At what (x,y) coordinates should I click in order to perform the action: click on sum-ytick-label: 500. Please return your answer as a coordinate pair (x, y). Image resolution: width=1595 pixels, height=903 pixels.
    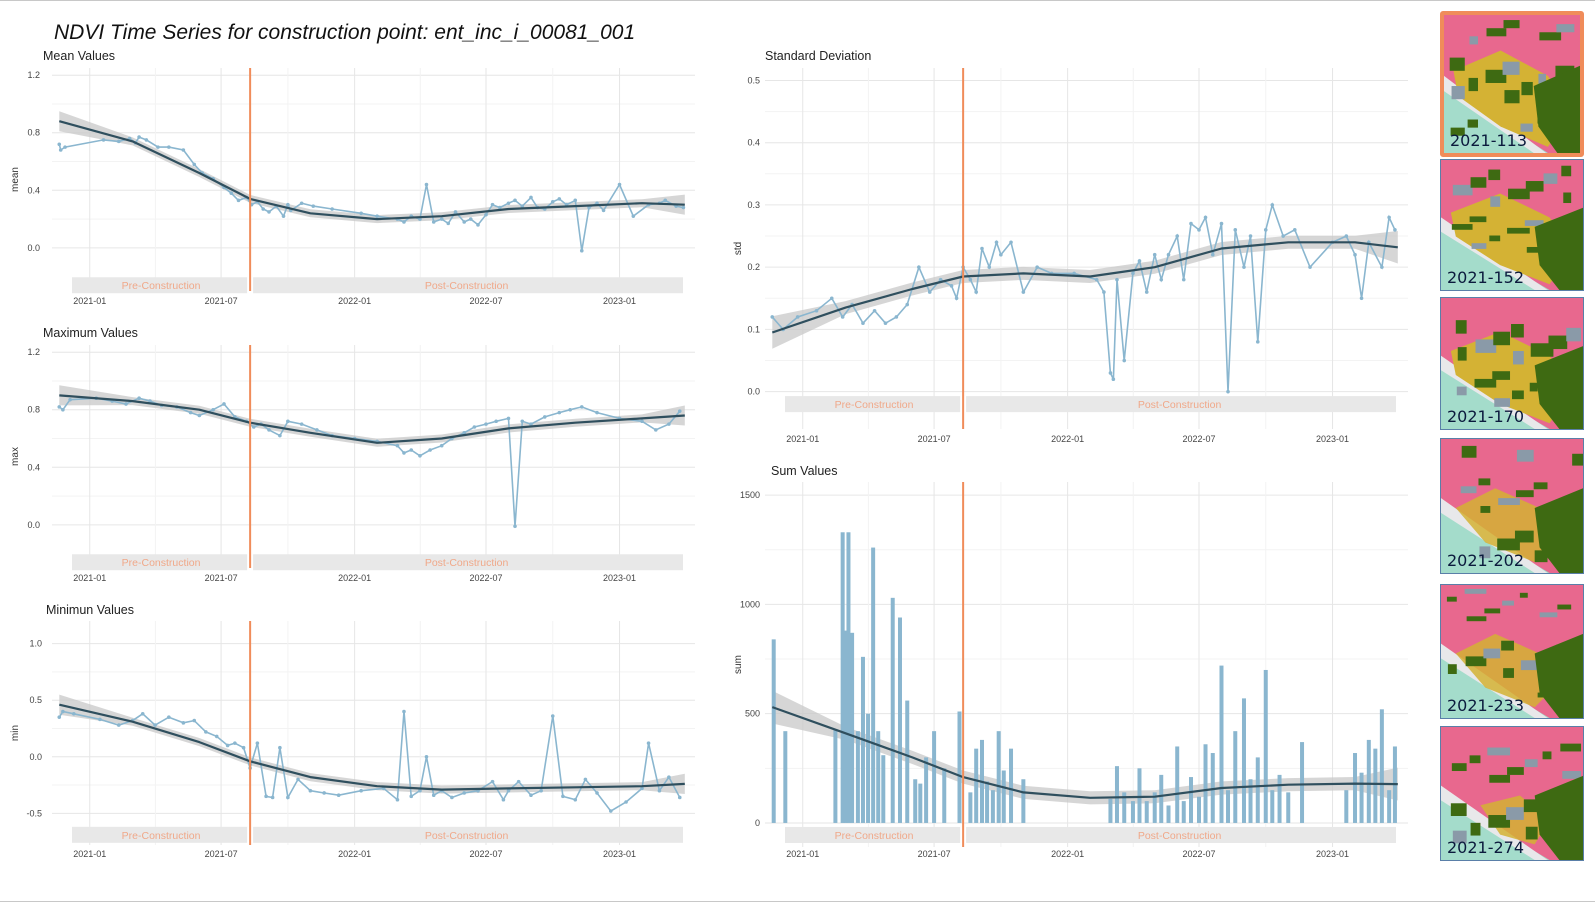
    Looking at the image, I should click on (752, 714).